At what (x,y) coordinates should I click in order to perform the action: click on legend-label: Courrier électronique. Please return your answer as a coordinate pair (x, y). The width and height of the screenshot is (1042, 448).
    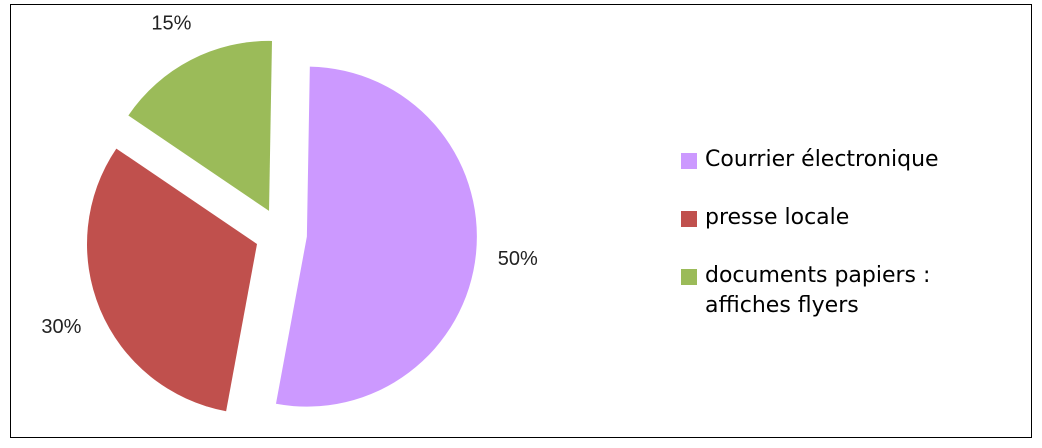
    Looking at the image, I should click on (822, 159).